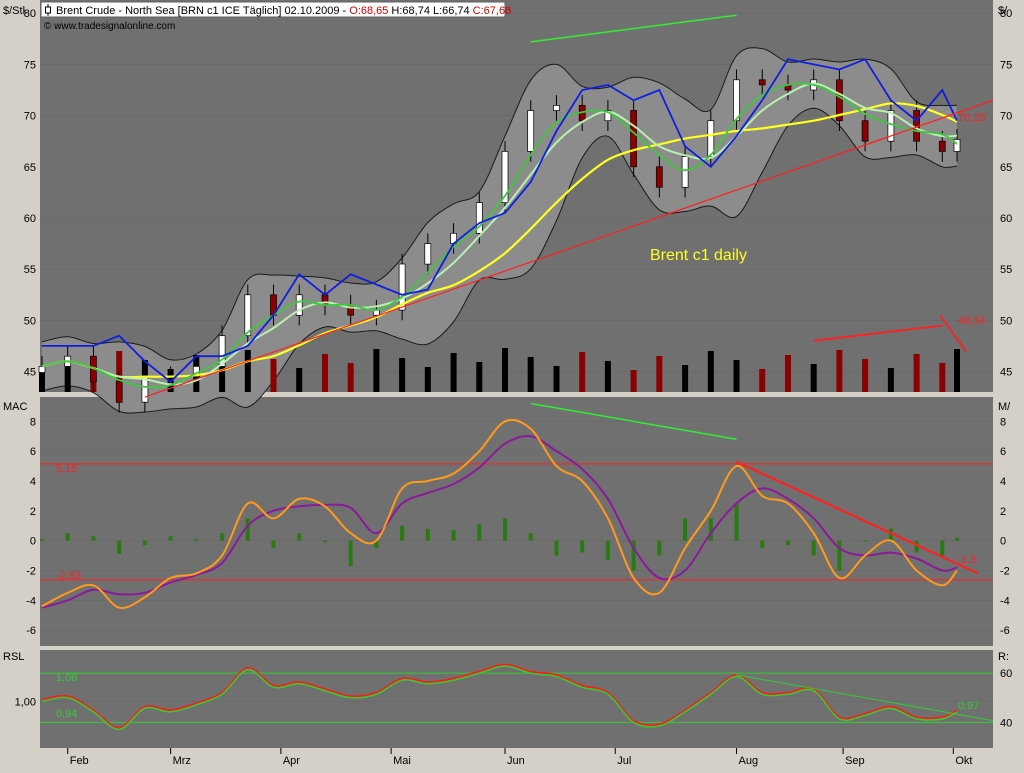  What do you see at coordinates (1003, 422) in the screenshot?
I see `macd-tick-label-right: 8` at bounding box center [1003, 422].